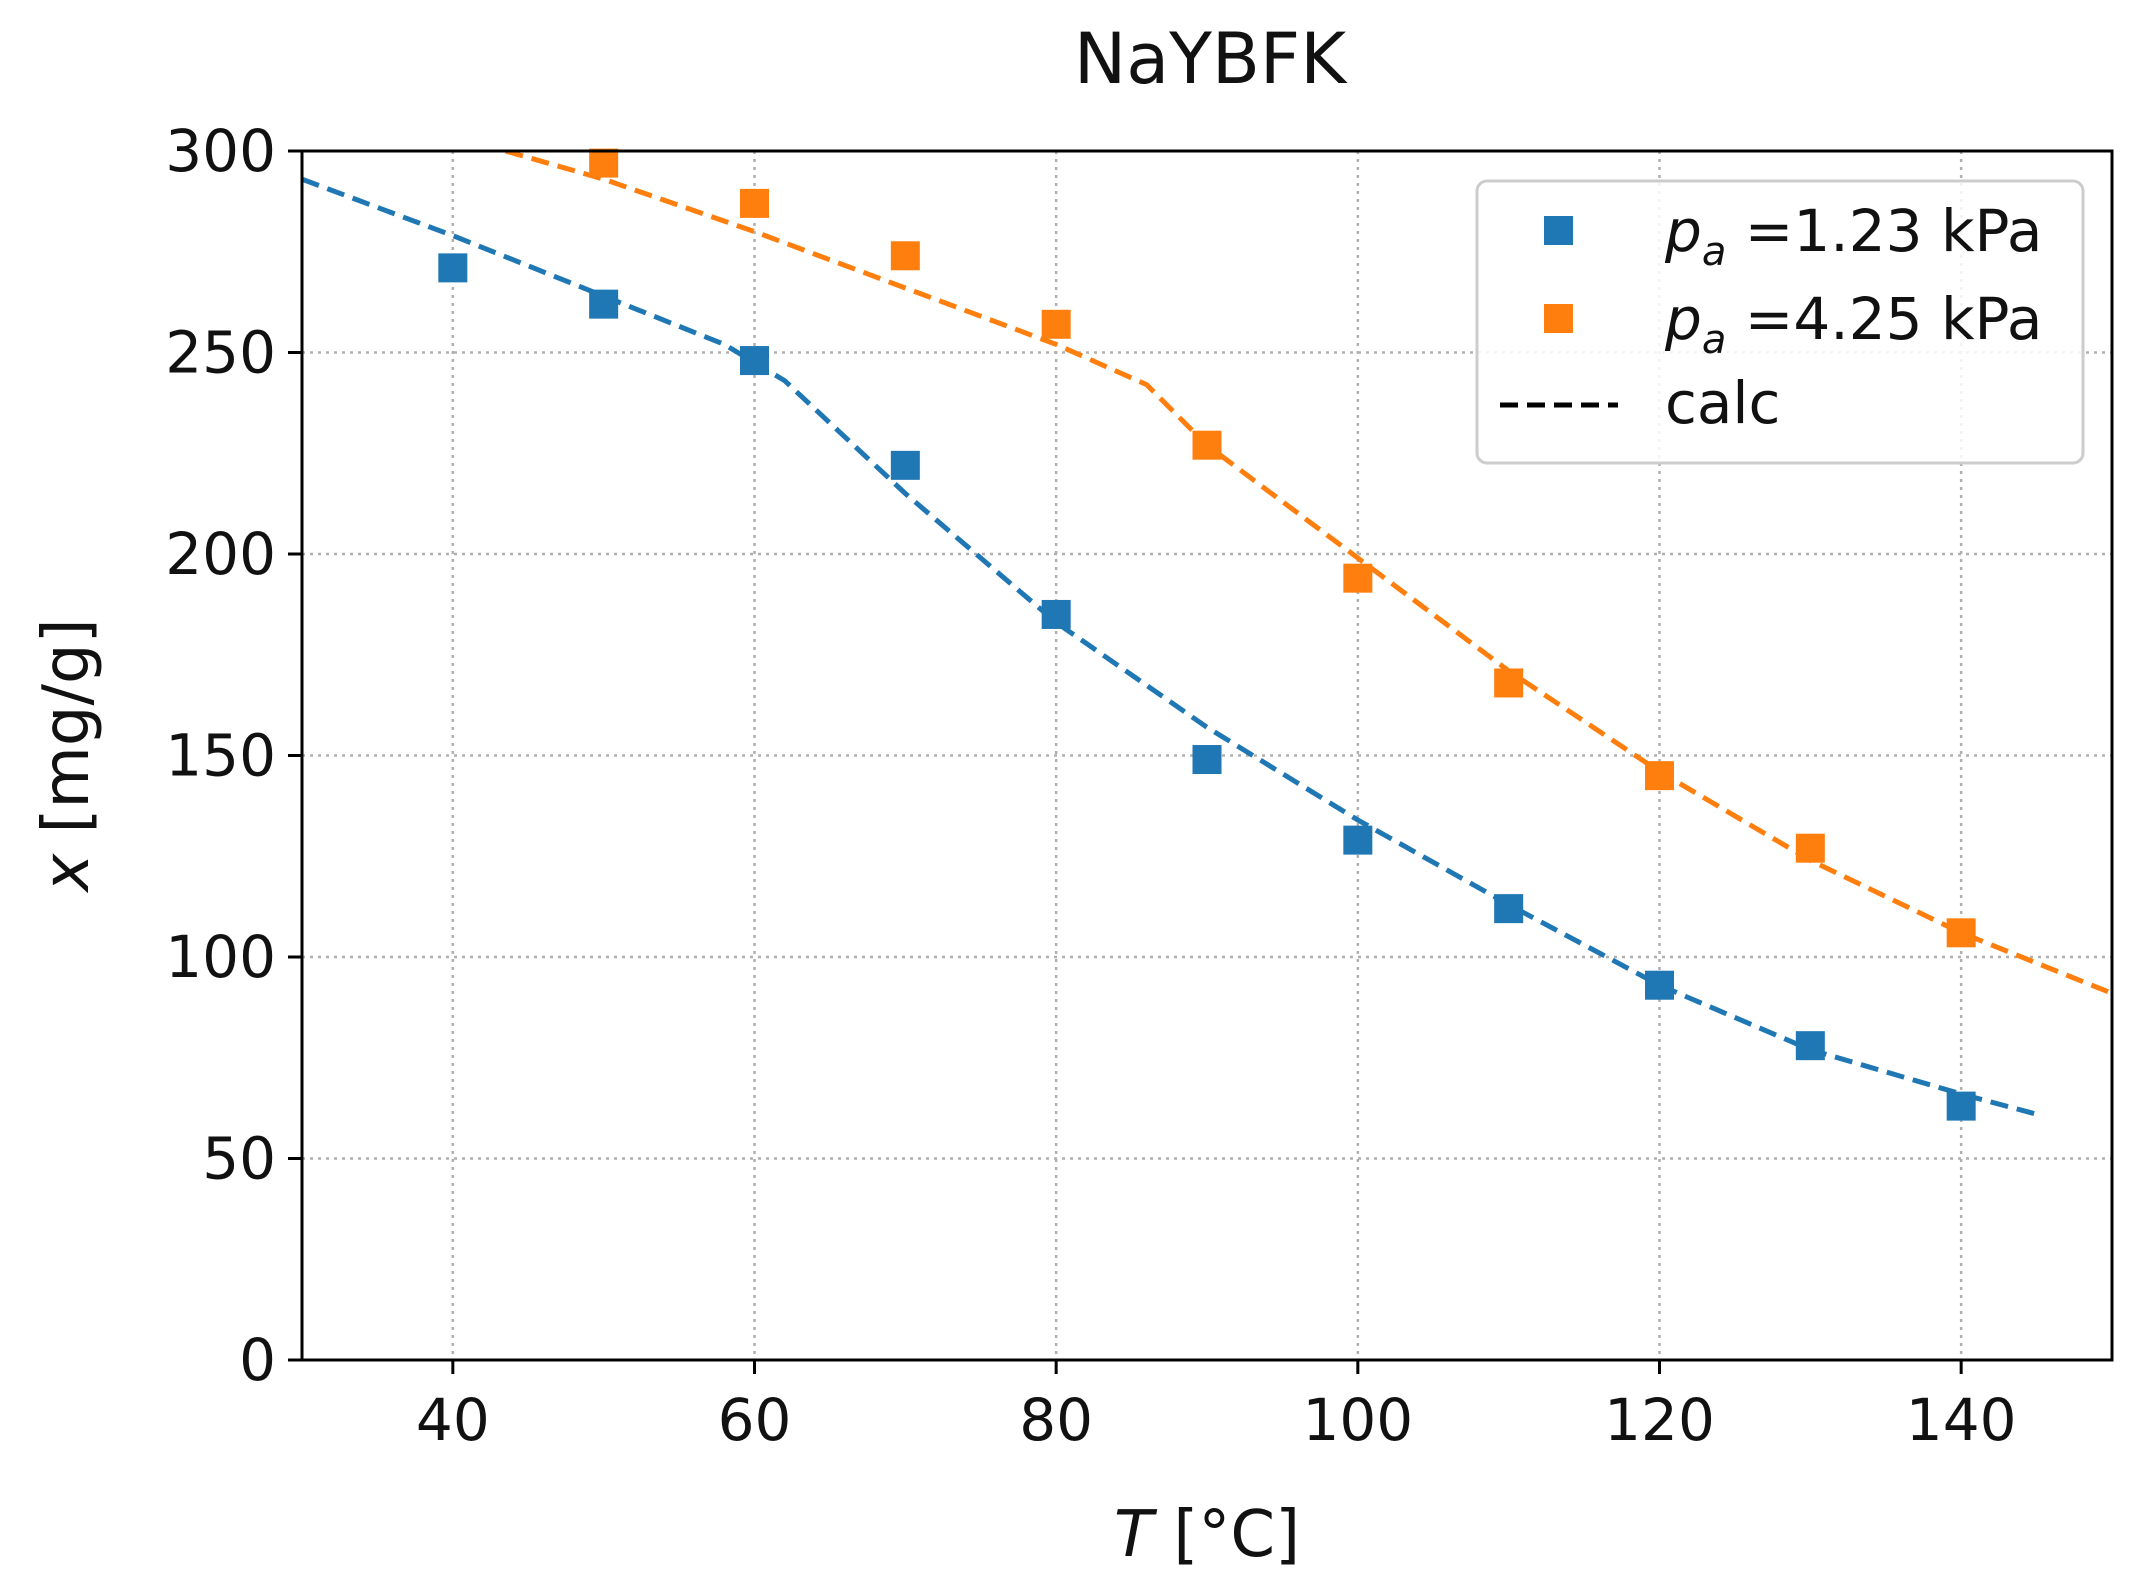 The height and width of the screenshot is (1585, 2129). What do you see at coordinates (1853, 236) in the screenshot?
I see `legend-label-series-1: pa =1.23 kPa` at bounding box center [1853, 236].